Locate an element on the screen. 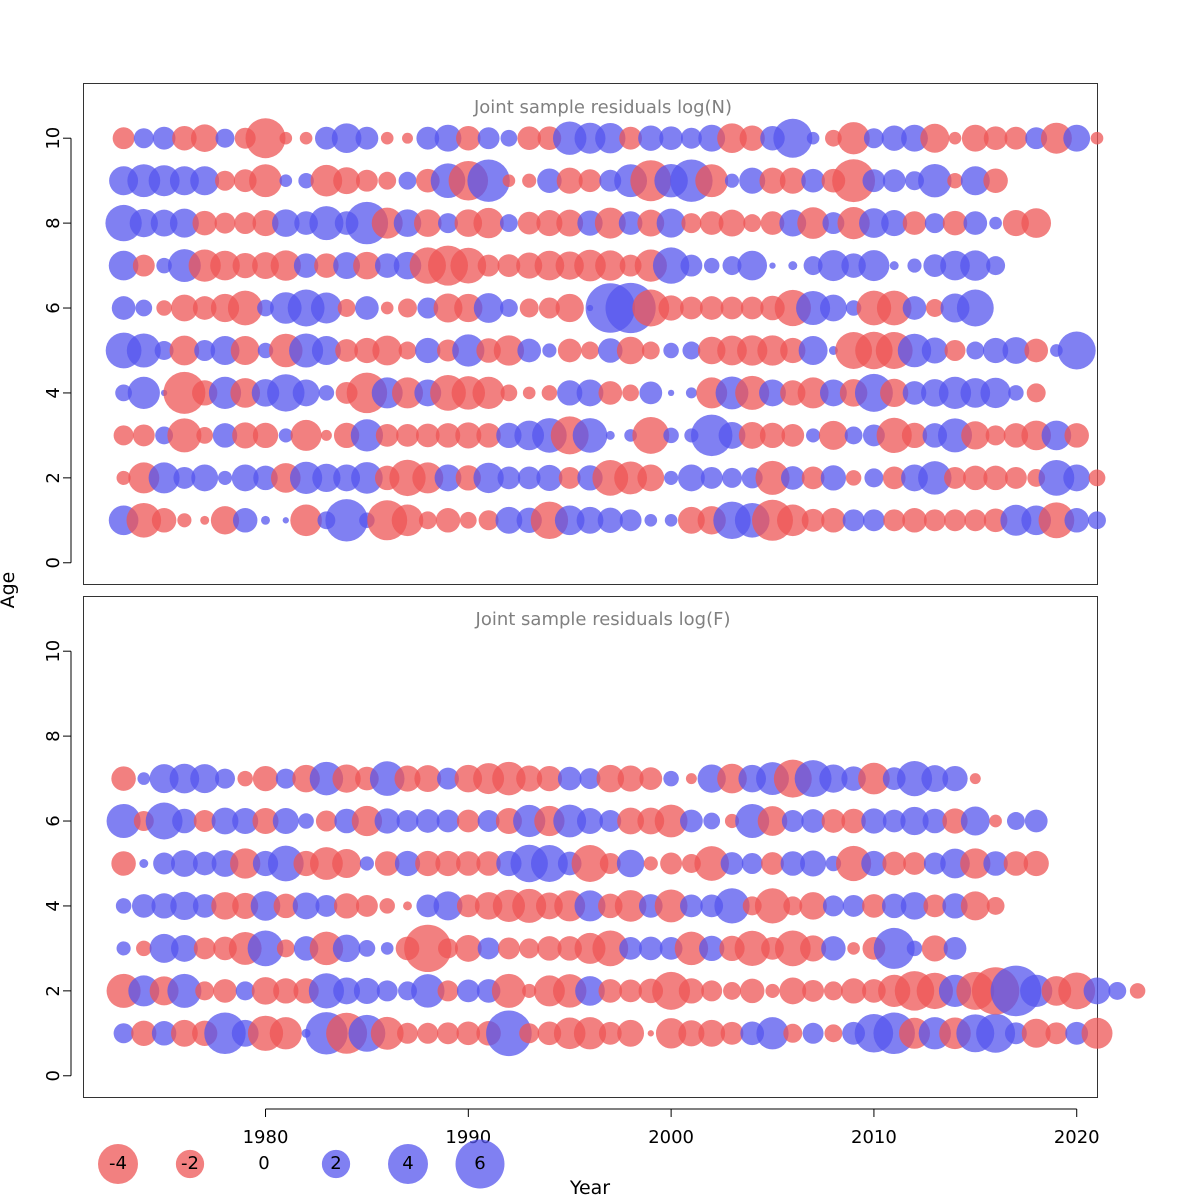 The width and height of the screenshot is (1200, 1200). y-tick-label: 8 is located at coordinates (53, 222).